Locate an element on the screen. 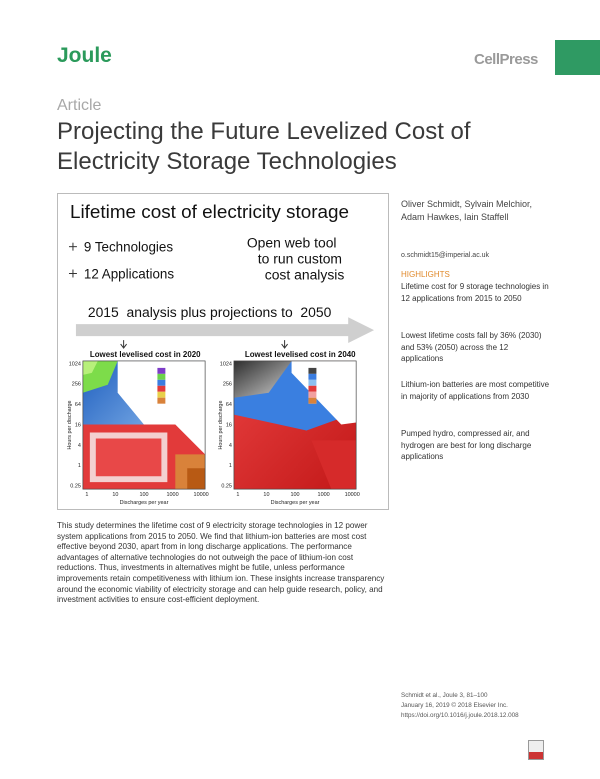 The width and height of the screenshot is (600, 779). corner-tab is located at coordinates (577, 57).